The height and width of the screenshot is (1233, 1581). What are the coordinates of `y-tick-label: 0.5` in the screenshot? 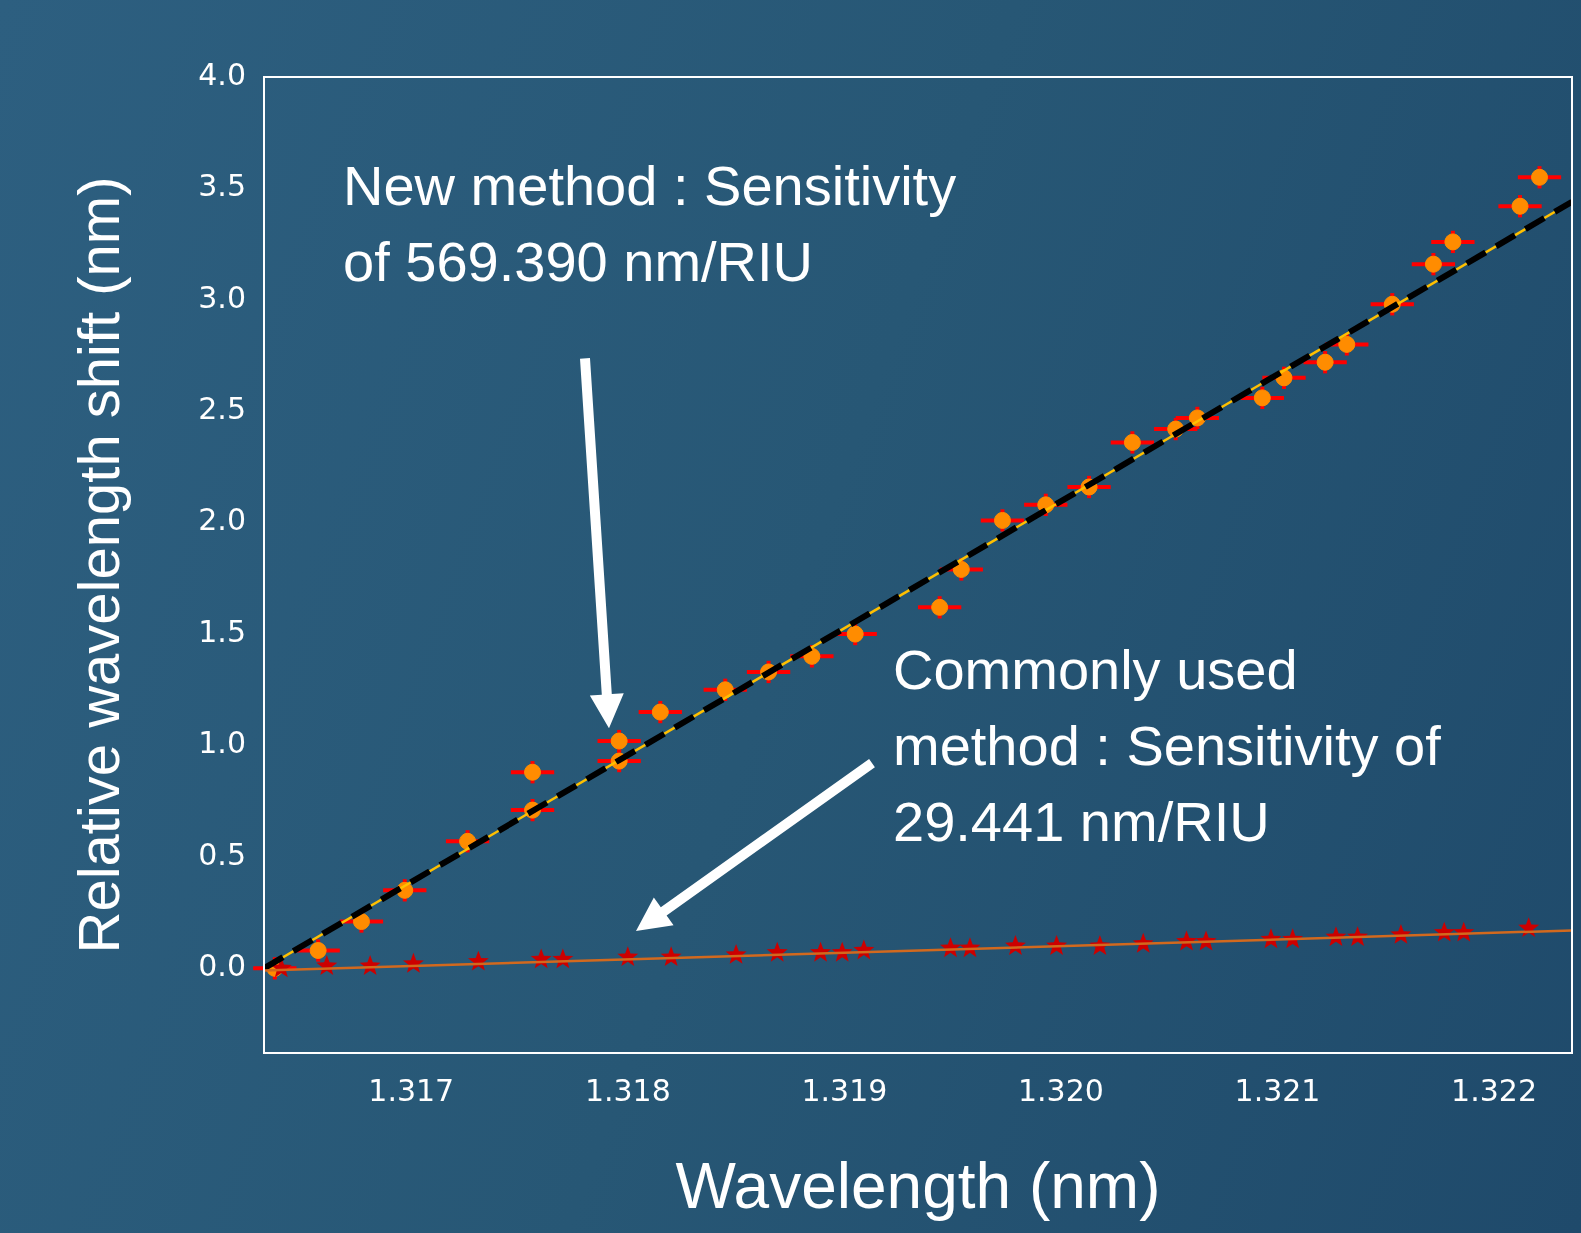 It's located at (222, 854).